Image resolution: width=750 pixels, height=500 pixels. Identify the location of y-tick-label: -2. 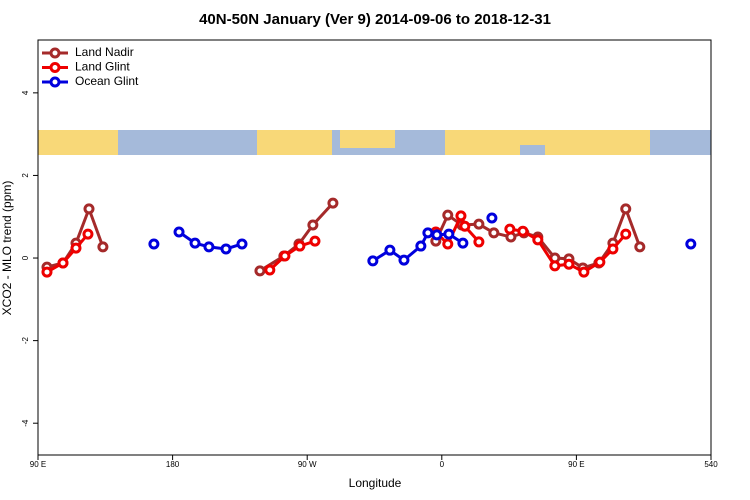
(25, 341).